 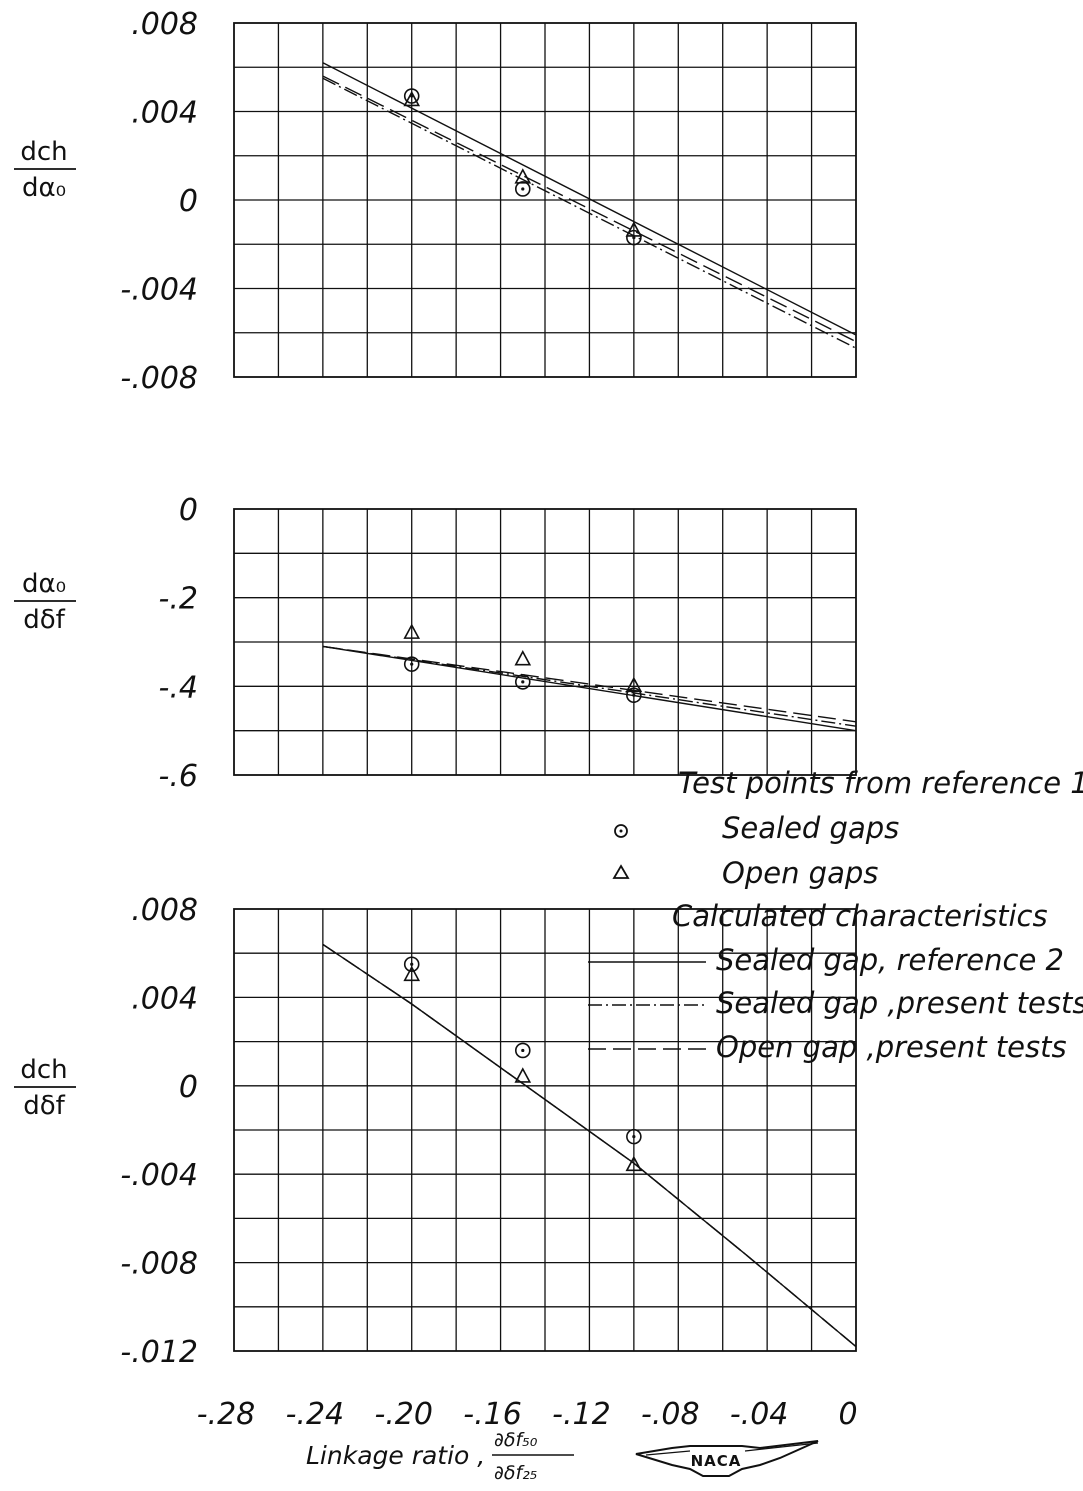 I want to click on legend-calc-heading: Calculated characteristics, so click(x=860, y=916).